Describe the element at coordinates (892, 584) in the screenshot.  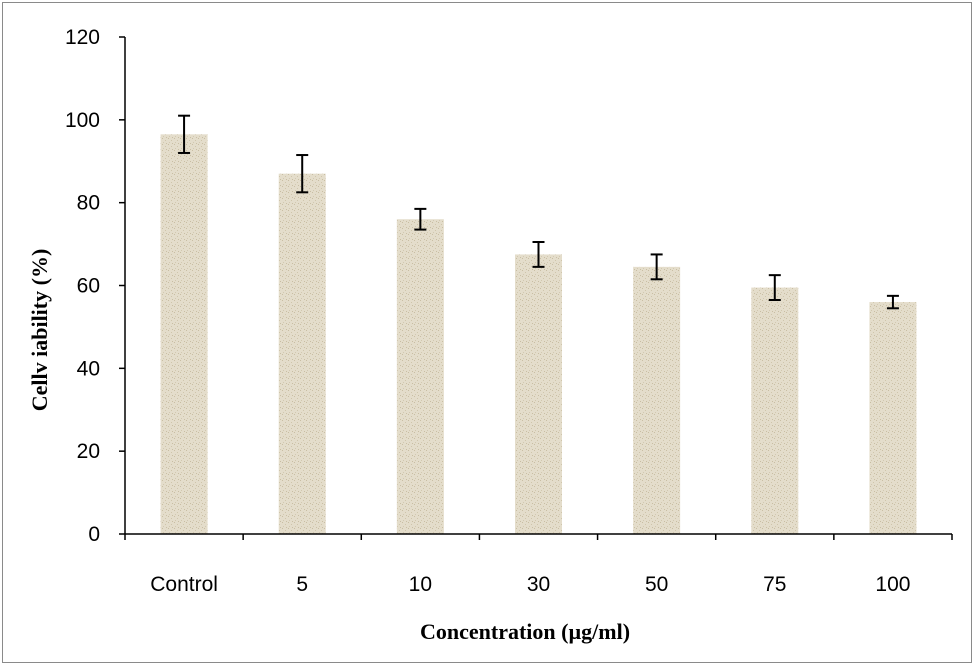
I see `x-tick-label: 100` at that location.